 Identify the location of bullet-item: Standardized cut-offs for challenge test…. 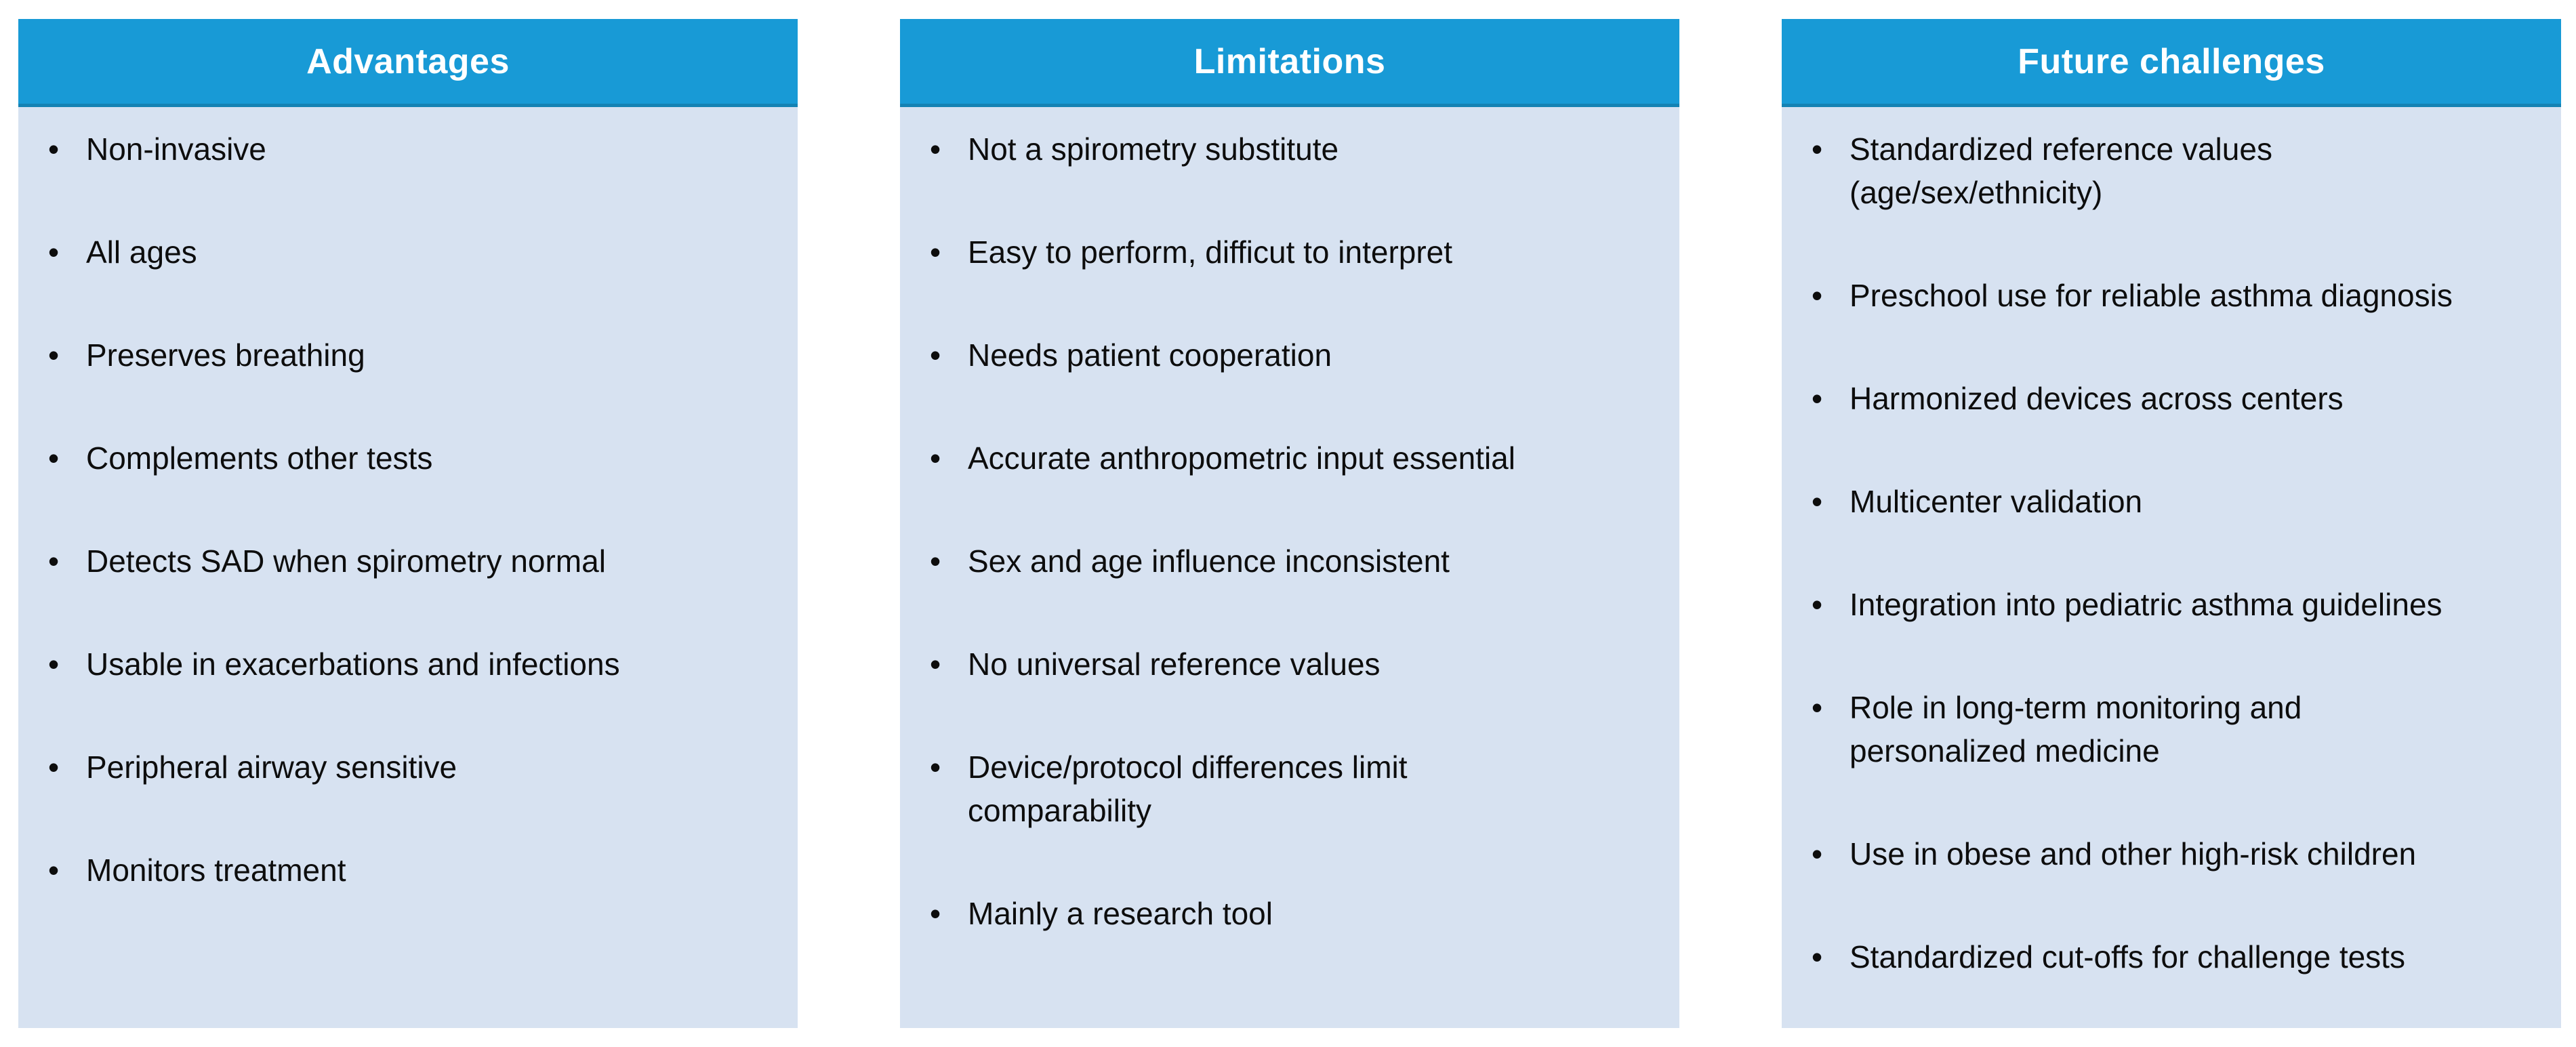
(2174, 957).